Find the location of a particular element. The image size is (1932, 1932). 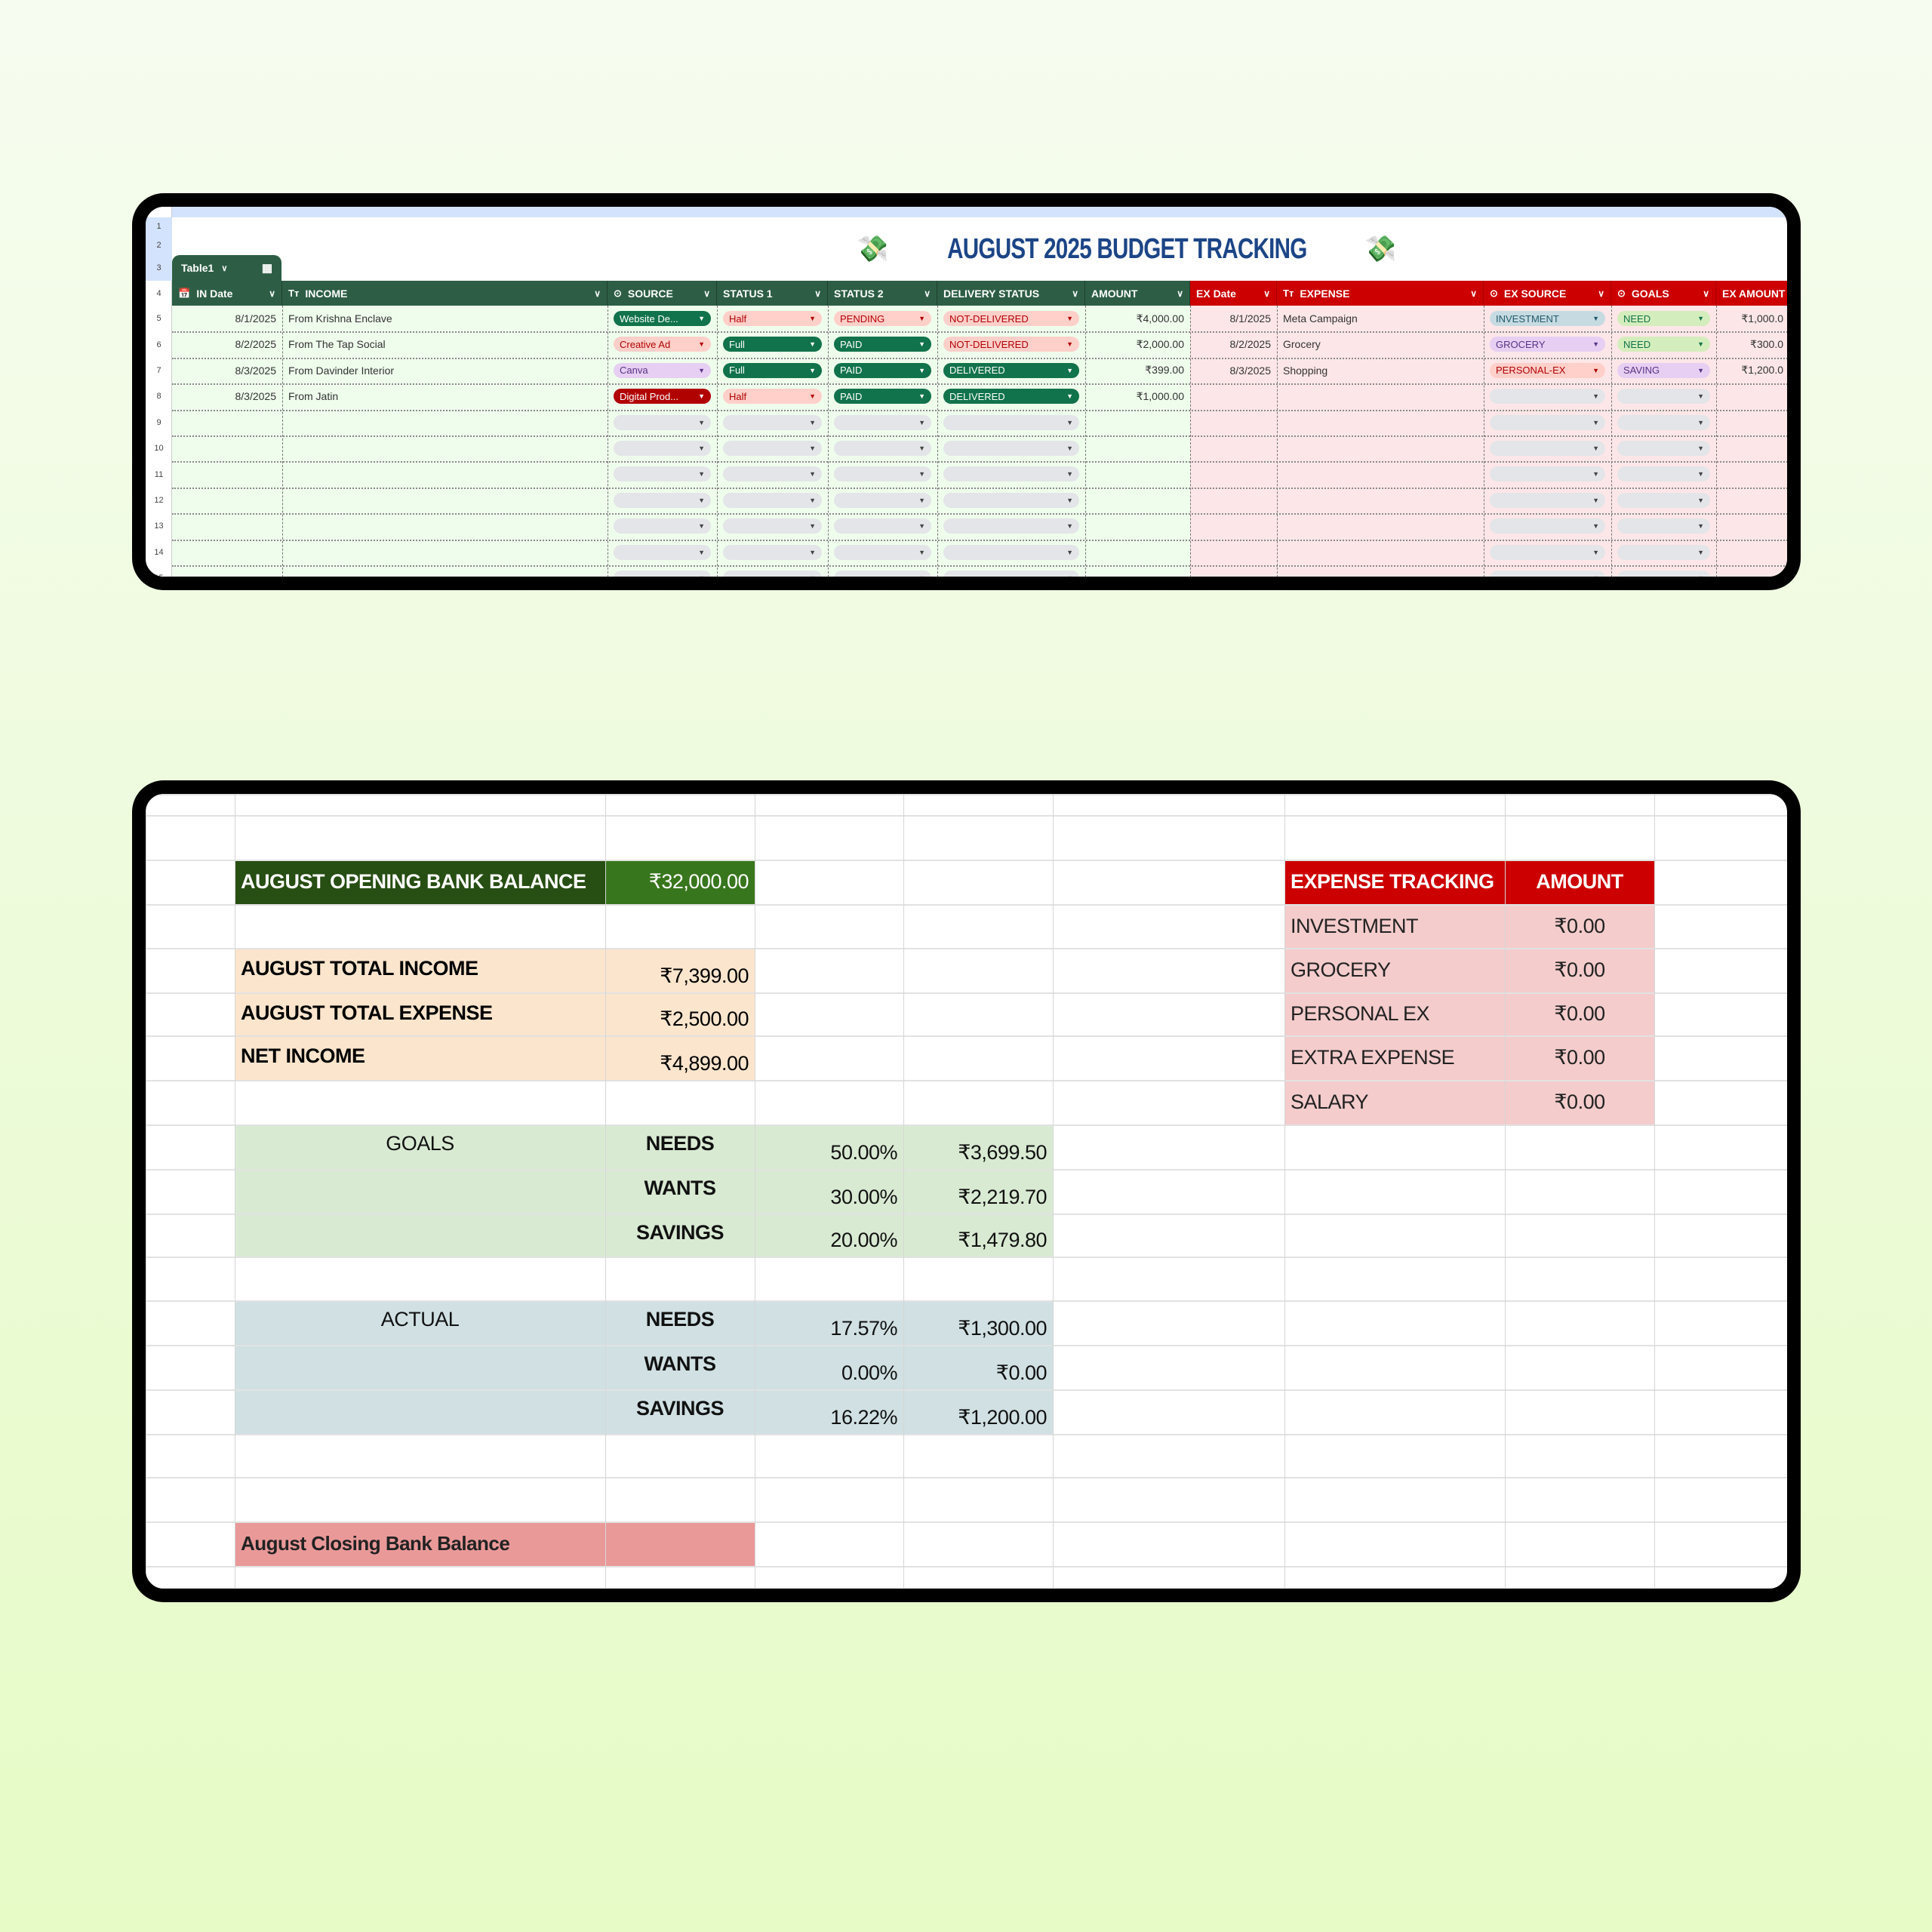

income-amount: ₹4,000.00 is located at coordinates (1160, 318).